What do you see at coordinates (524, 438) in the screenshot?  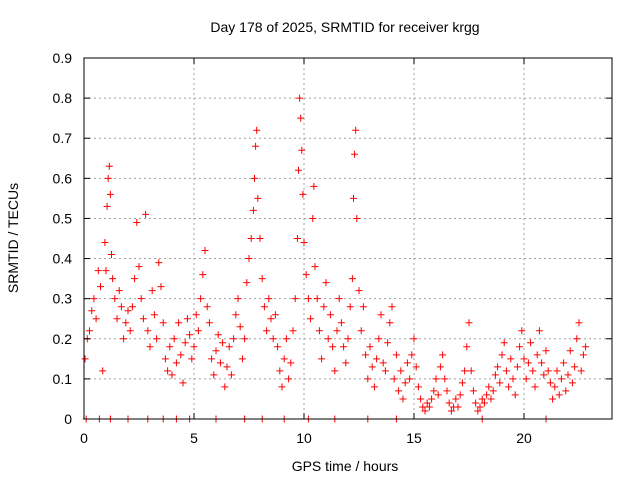 I see `x-tick-label: 20` at bounding box center [524, 438].